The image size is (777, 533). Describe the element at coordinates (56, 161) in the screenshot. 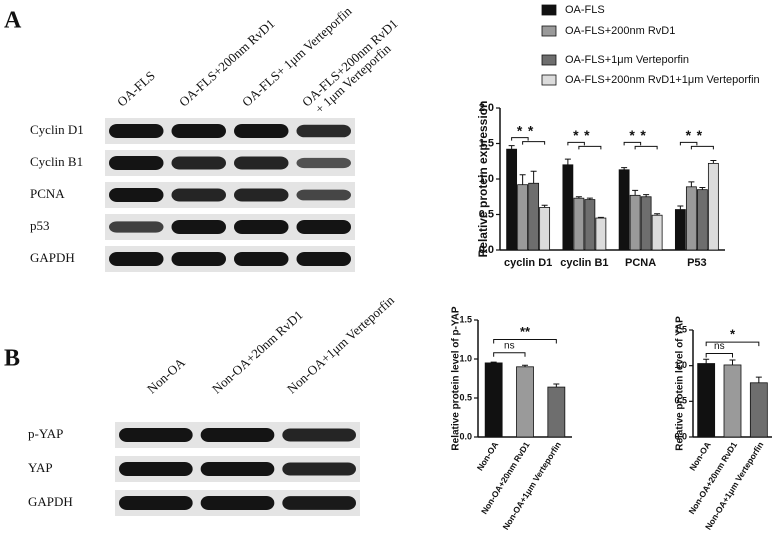

I see `row-label: Cyclin B1` at that location.